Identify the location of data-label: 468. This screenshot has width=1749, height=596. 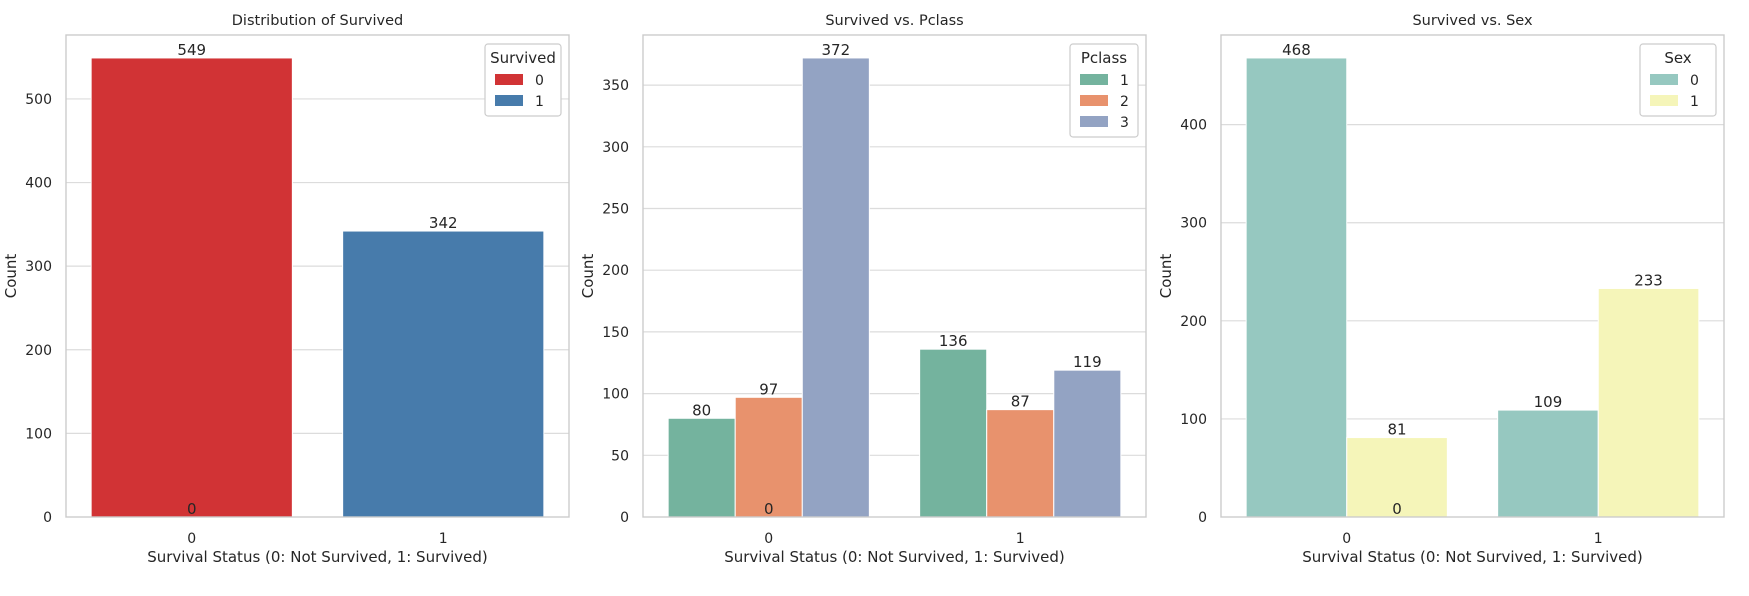
(1296, 50).